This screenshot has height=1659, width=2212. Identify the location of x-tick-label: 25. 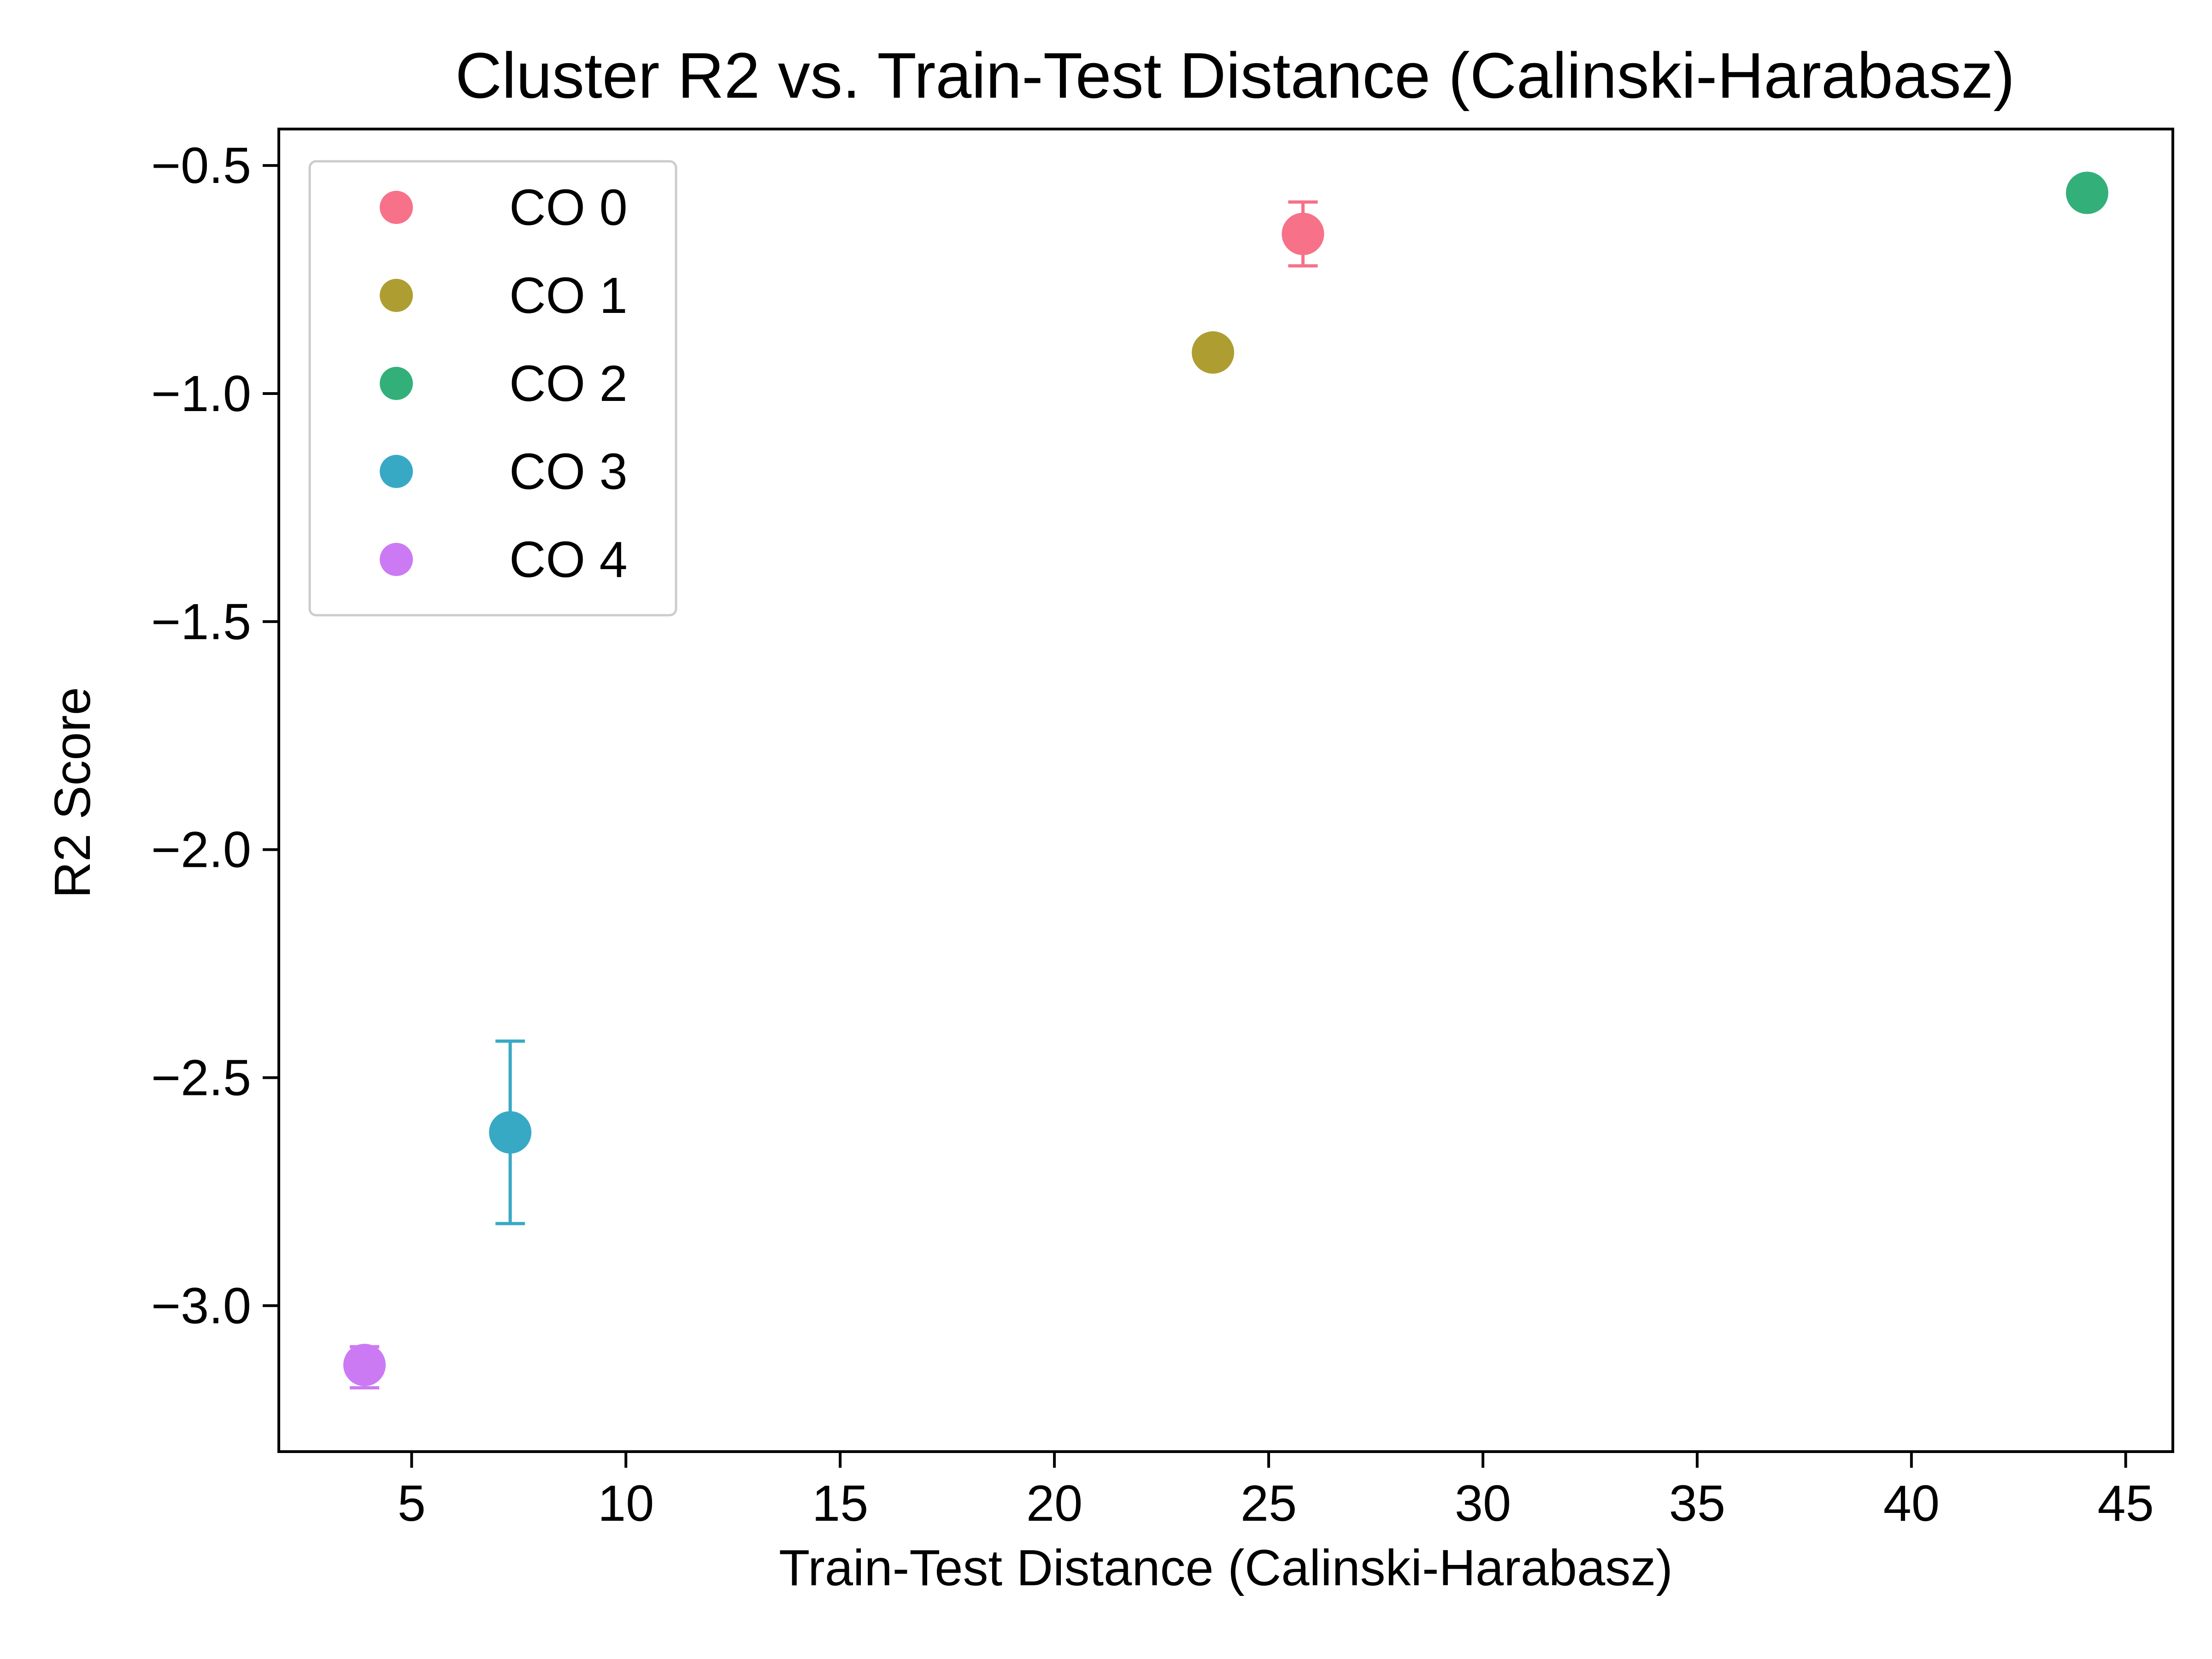
(1269, 1503).